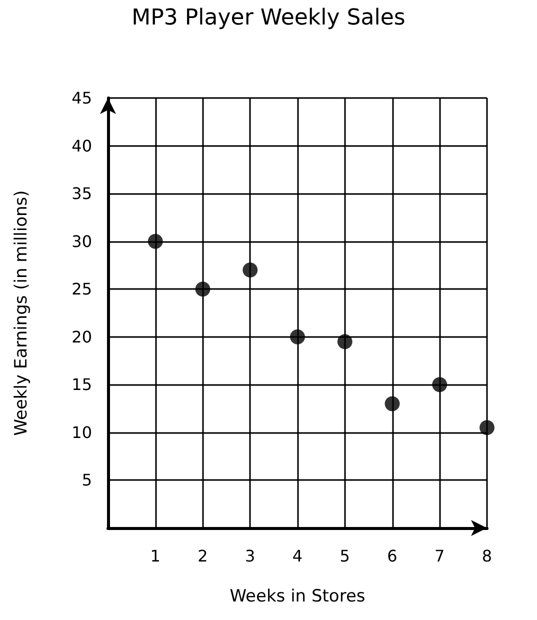 This screenshot has height=620, width=537. Describe the element at coordinates (82, 432) in the screenshot. I see `y-tick-label: 10` at that location.